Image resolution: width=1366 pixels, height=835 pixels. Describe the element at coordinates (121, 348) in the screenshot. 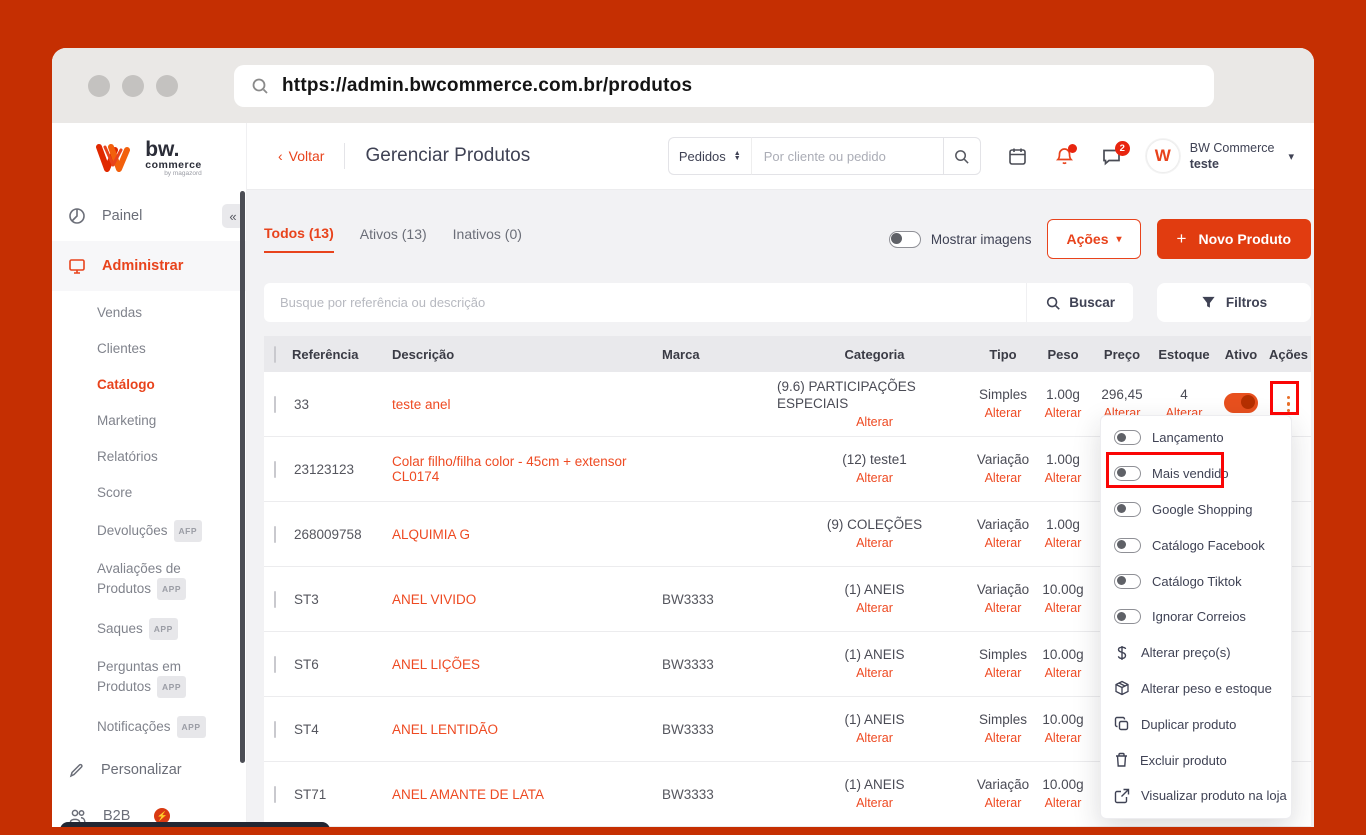

I see `sidebar-item-clientes: Clientes` at that location.